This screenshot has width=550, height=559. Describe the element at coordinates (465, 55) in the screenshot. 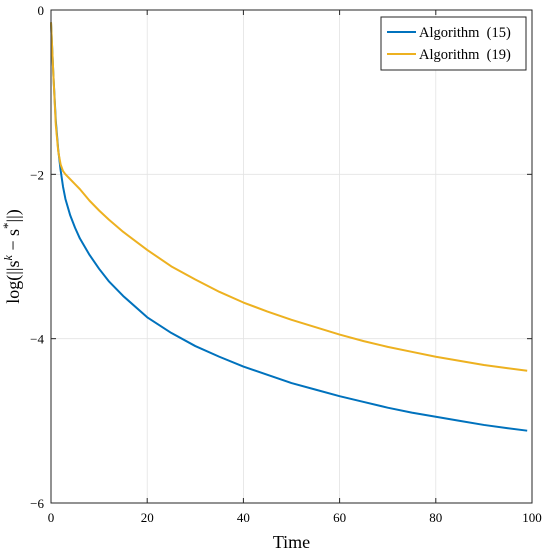

I see `legend-label-algorithm-19: Algorithm (19)` at that location.